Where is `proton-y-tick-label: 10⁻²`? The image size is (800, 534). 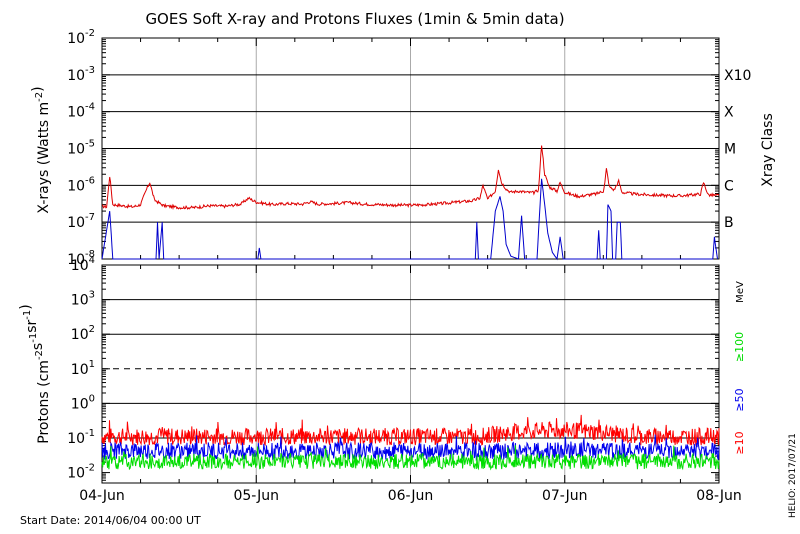
proton-y-tick-label: 10⁻² is located at coordinates (81, 472).